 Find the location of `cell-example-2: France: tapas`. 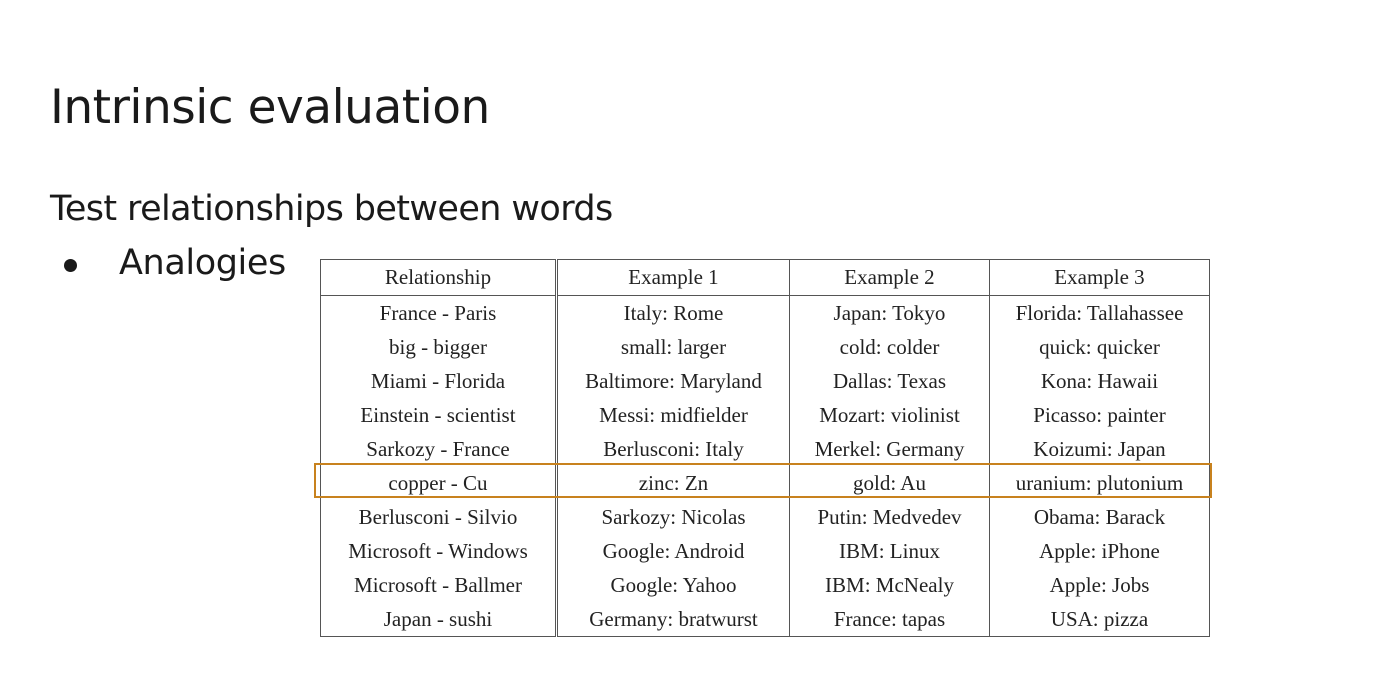

cell-example-2: France: tapas is located at coordinates (889, 619).